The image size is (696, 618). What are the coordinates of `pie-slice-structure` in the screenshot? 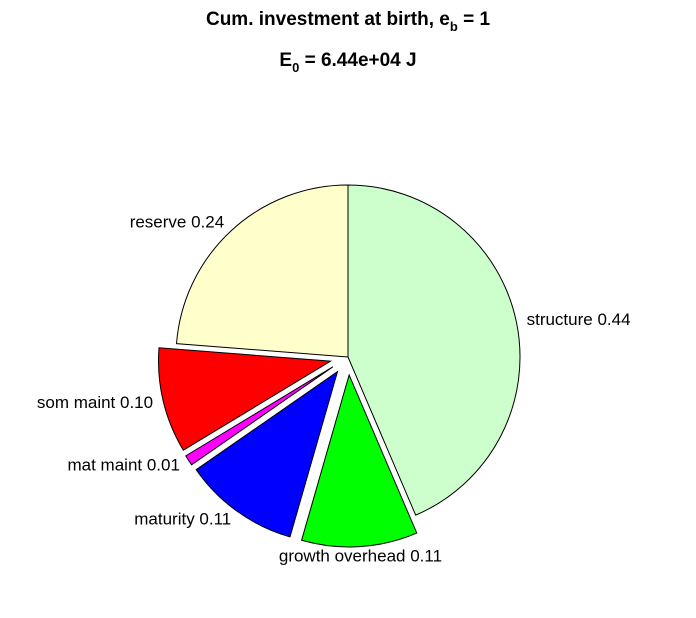 It's located at (434, 350).